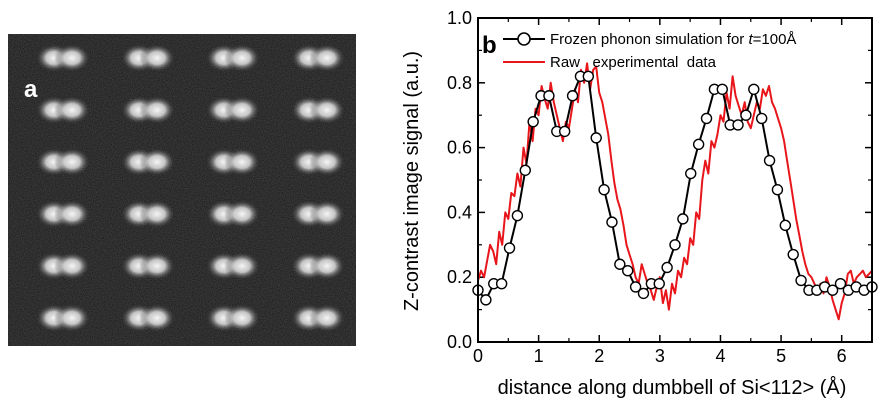 This screenshot has width=892, height=402. What do you see at coordinates (672, 387) in the screenshot?
I see `x-axis-title: distance along dumbbell of Si<112> (Å)` at bounding box center [672, 387].